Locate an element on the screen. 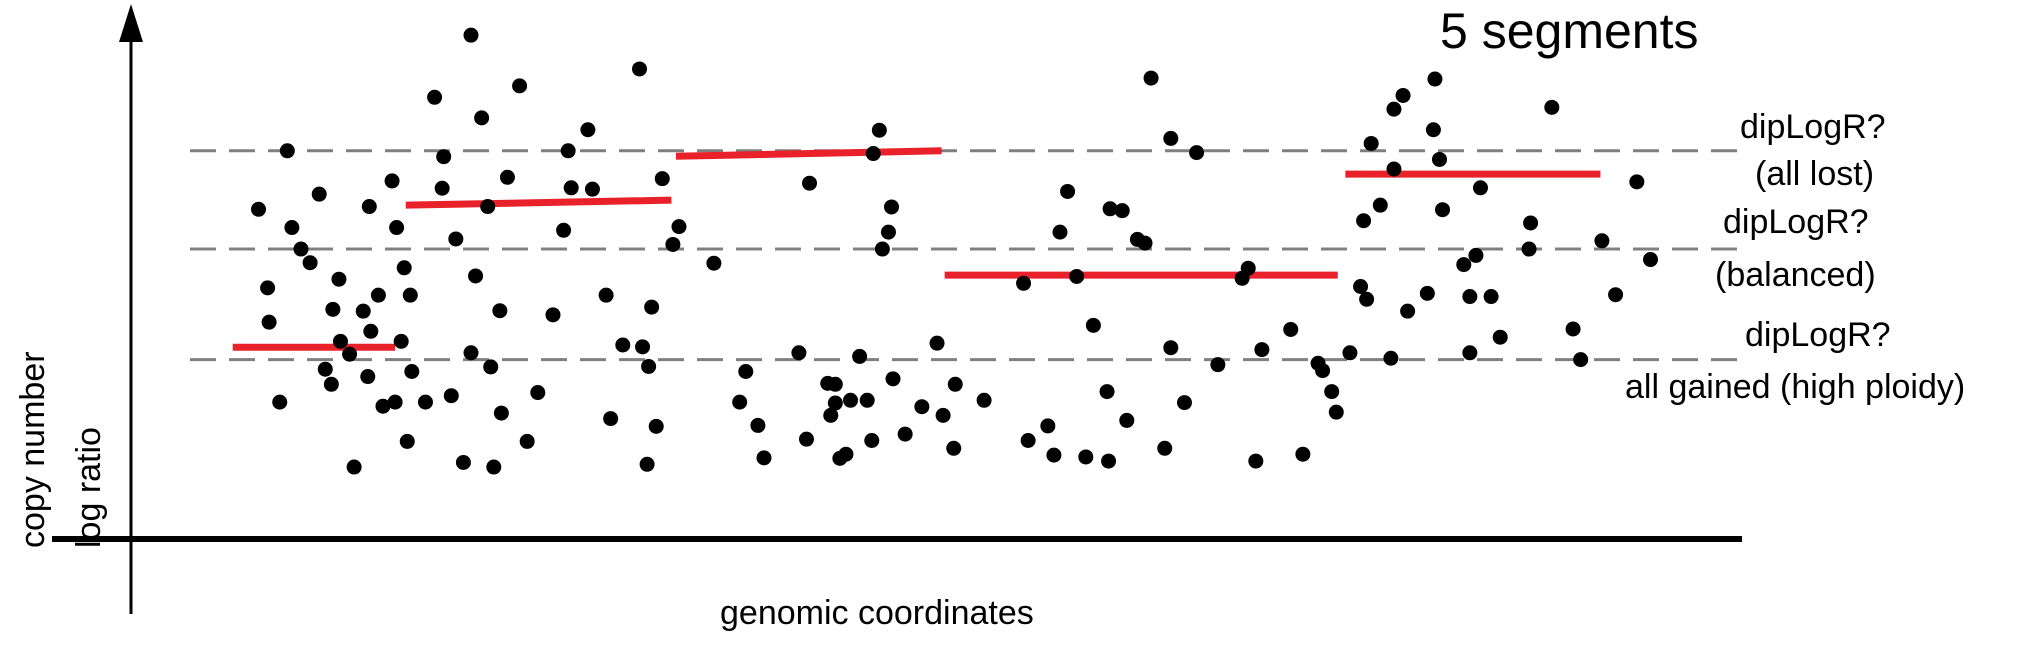 This screenshot has height=645, width=2042. y-axis-label: copy number log ratio is located at coordinates (61, 449).